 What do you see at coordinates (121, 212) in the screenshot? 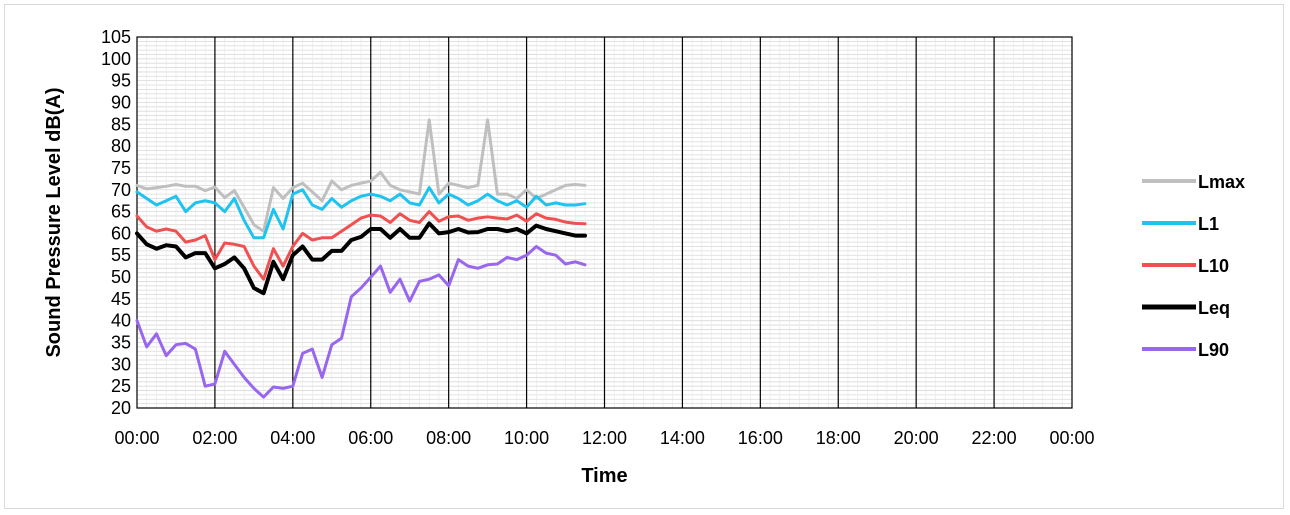
I see `y-tick-label: 65` at bounding box center [121, 212].